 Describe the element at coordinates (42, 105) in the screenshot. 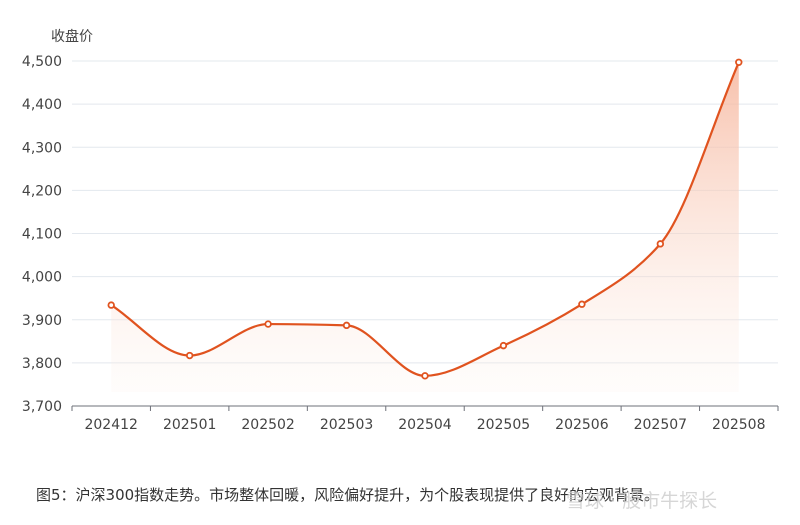

I see `y-tick-label: 4,400` at that location.